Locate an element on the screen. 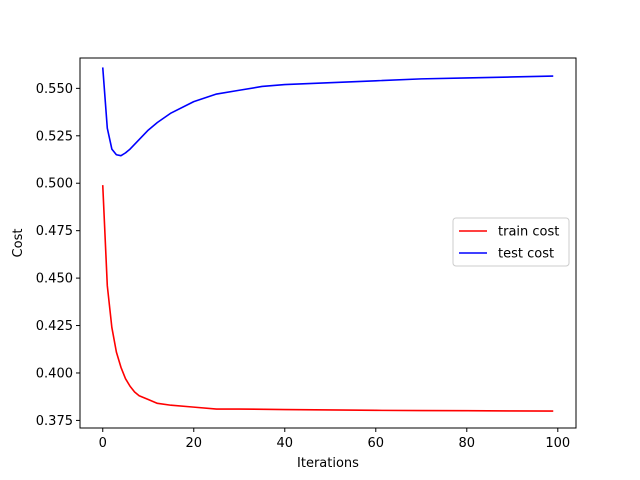  x-tick-label: 20 is located at coordinates (193, 443).